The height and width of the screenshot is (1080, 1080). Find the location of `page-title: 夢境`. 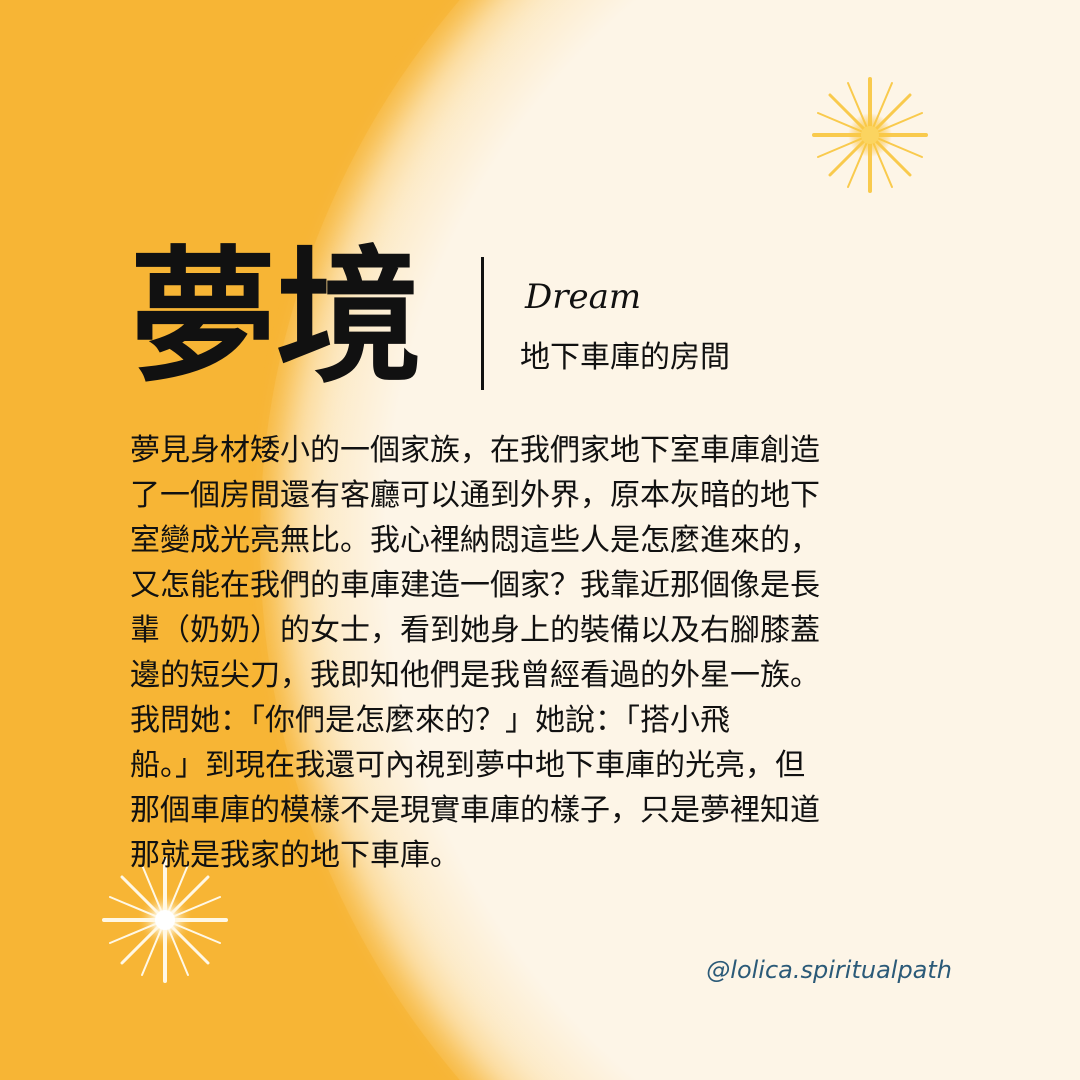

page-title: 夢境 is located at coordinates (276, 318).